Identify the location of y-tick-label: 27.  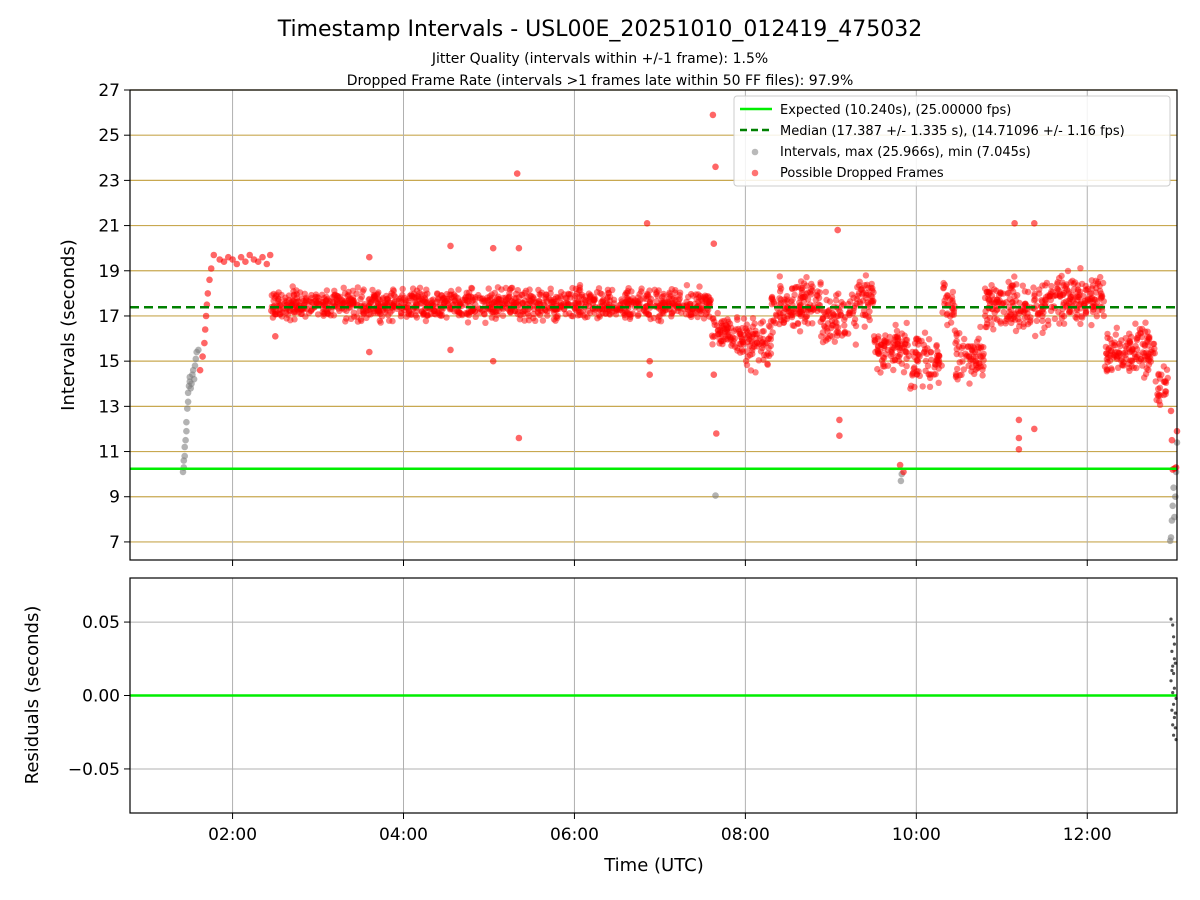
(109, 91).